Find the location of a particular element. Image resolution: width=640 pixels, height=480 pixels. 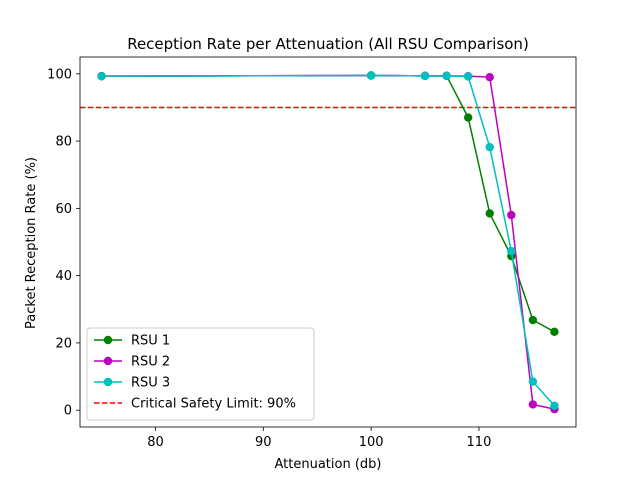

y-tick-label: 100 is located at coordinates (59, 74).